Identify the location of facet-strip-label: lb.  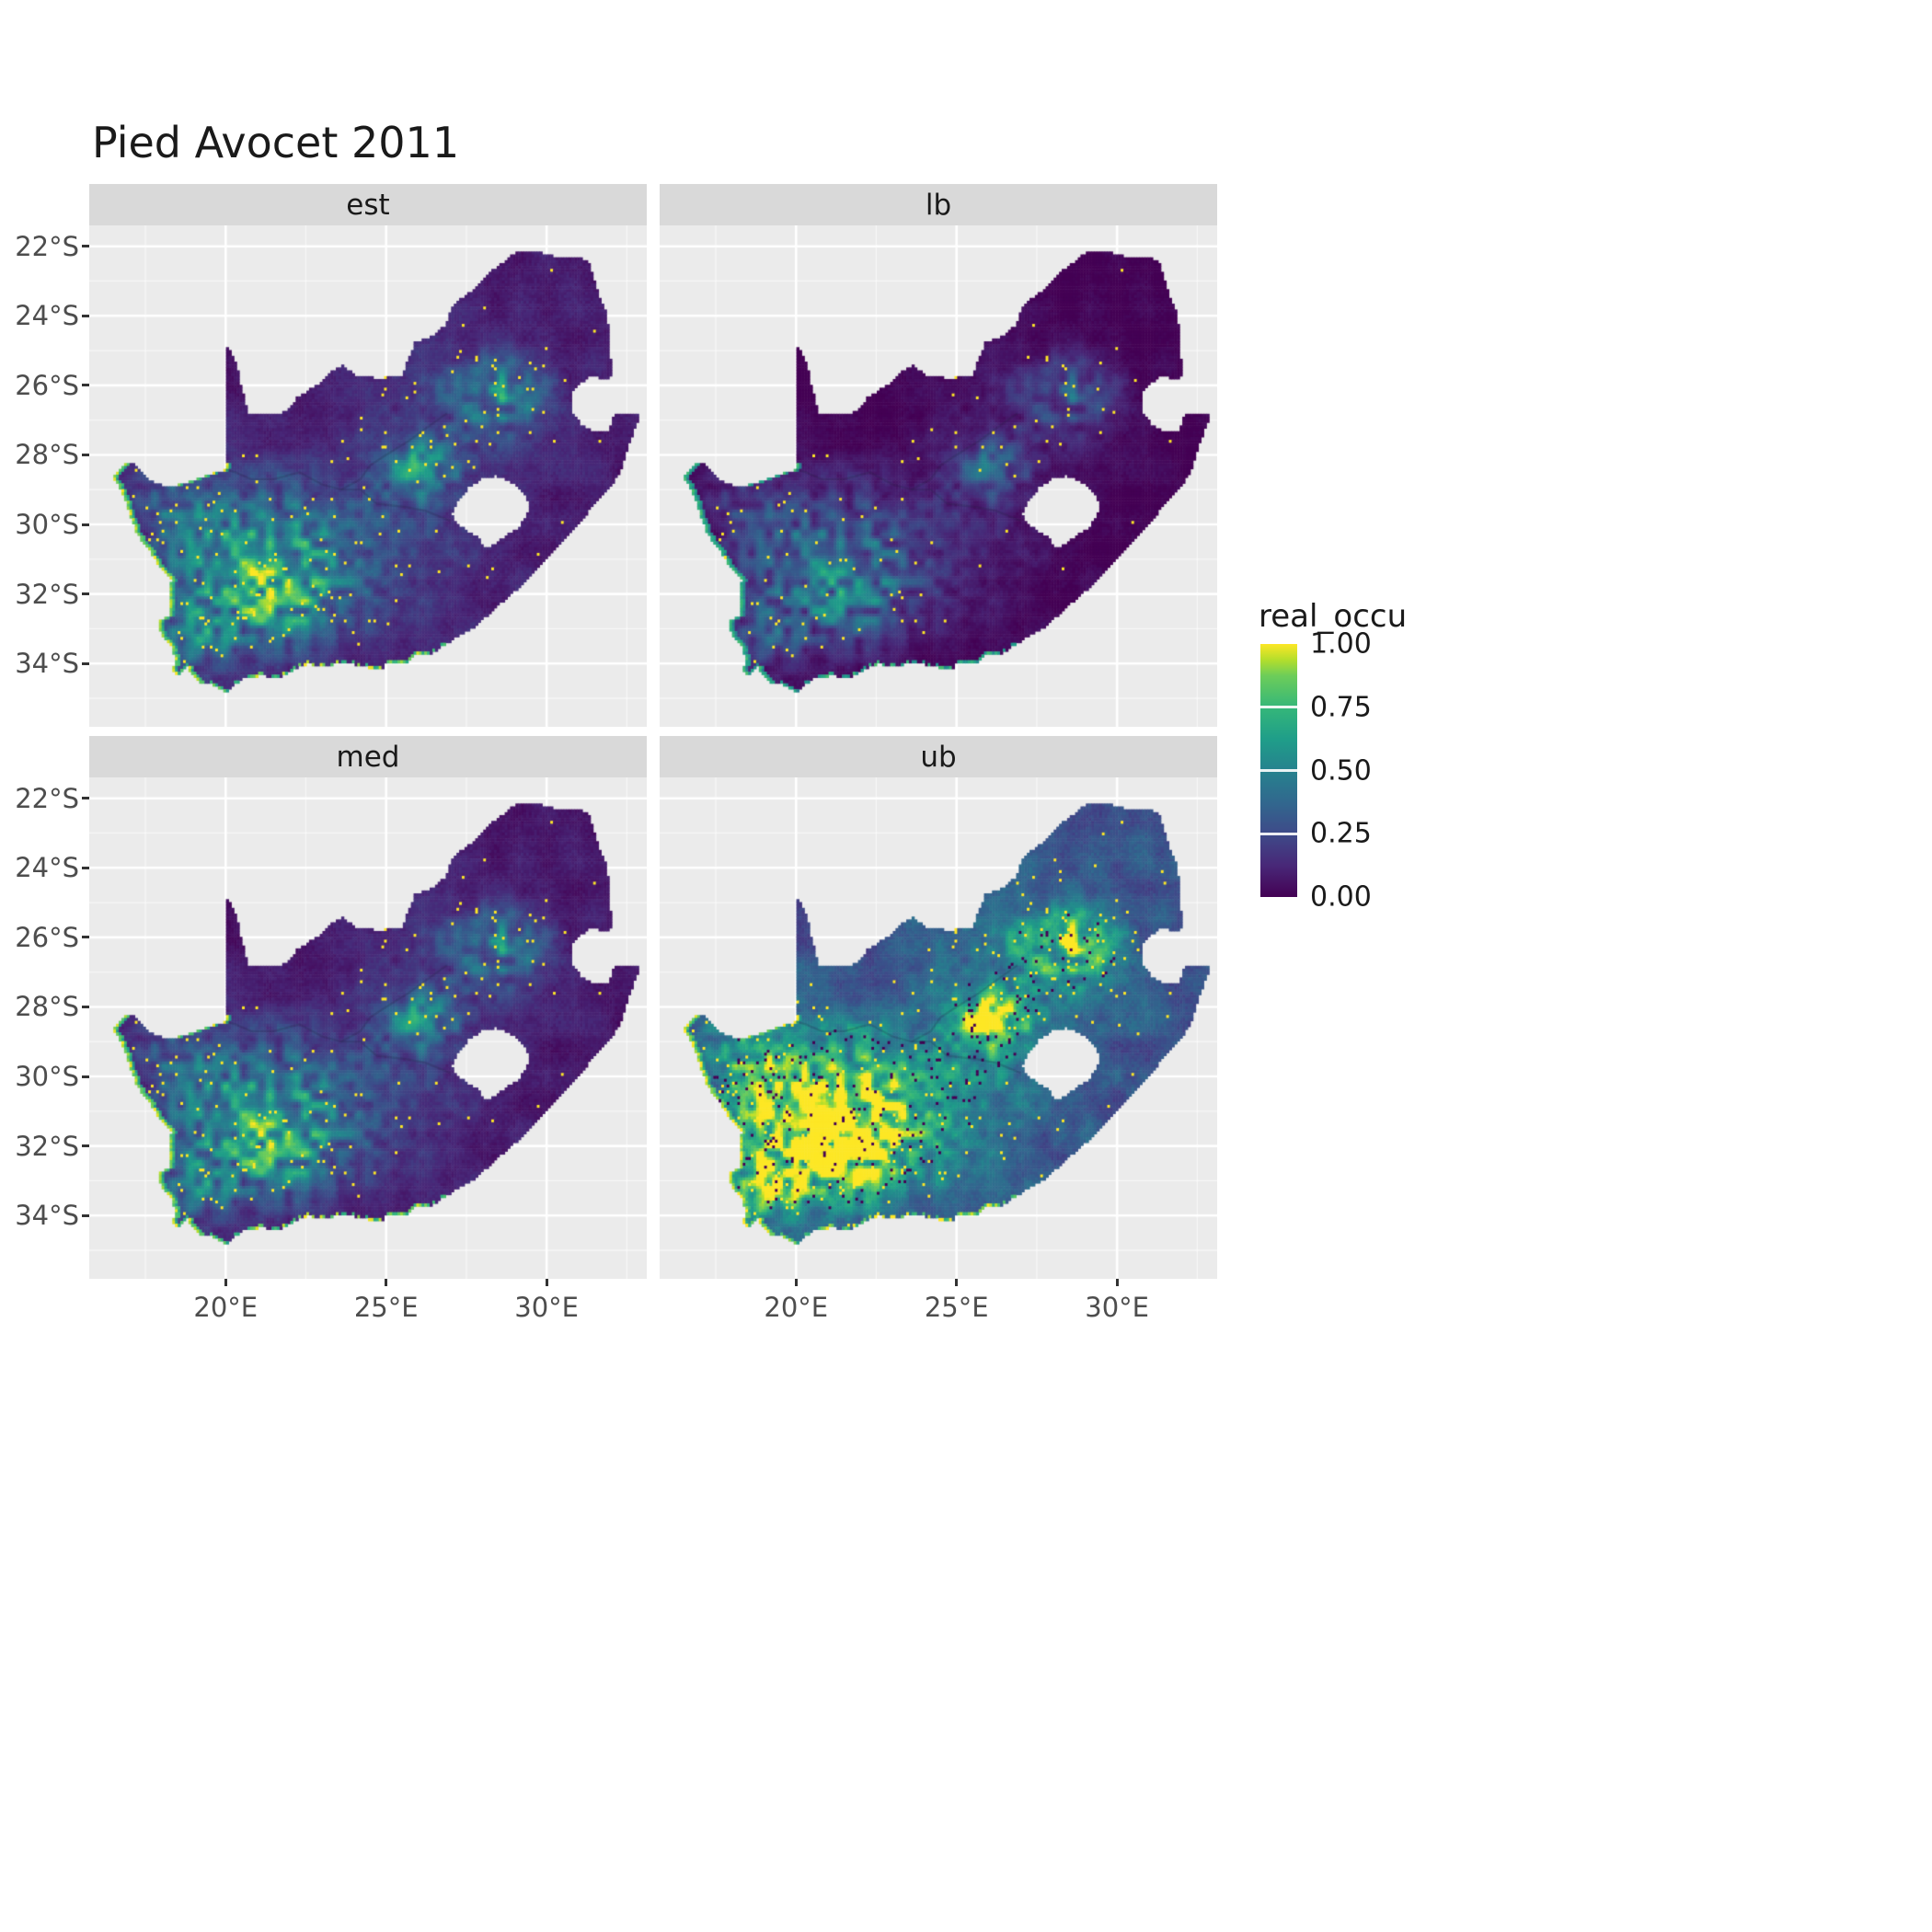
(938, 205).